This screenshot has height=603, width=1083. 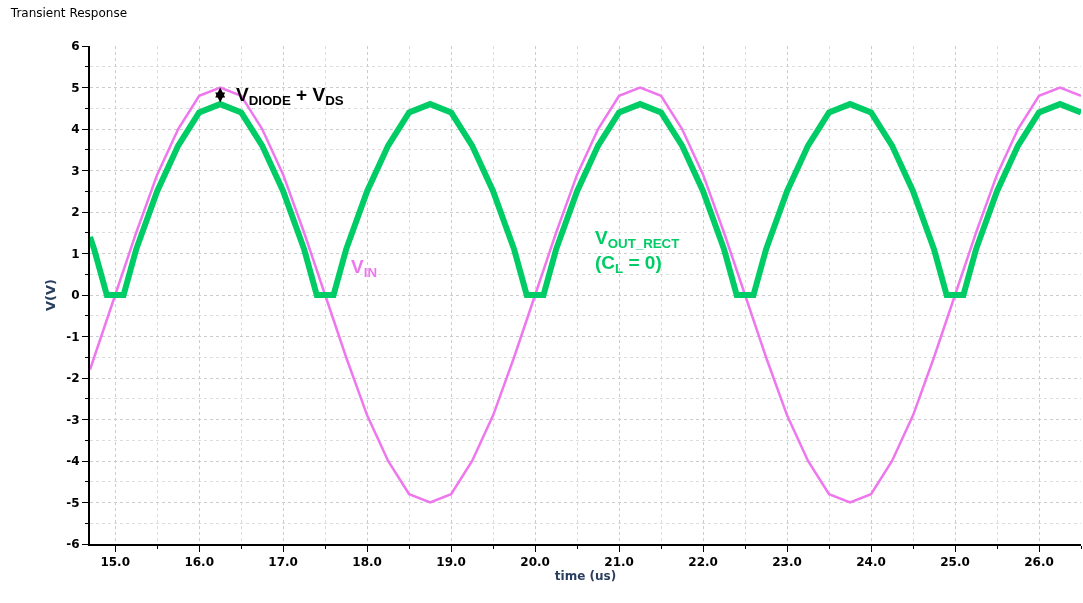 I want to click on x-tick-label: 19.0, so click(x=451, y=562).